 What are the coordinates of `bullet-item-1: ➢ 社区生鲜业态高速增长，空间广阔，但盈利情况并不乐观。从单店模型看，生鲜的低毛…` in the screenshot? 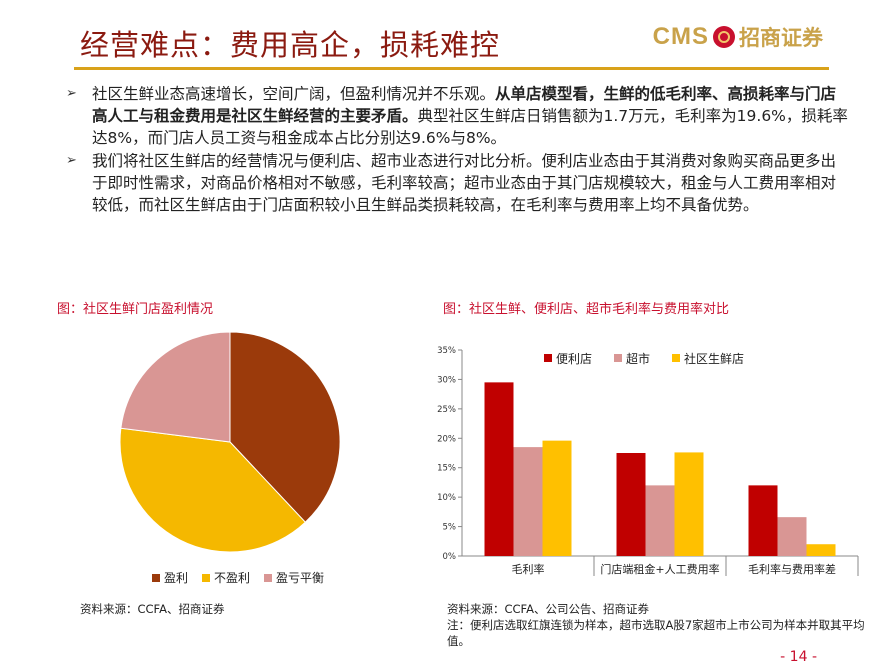 It's located at (458, 116).